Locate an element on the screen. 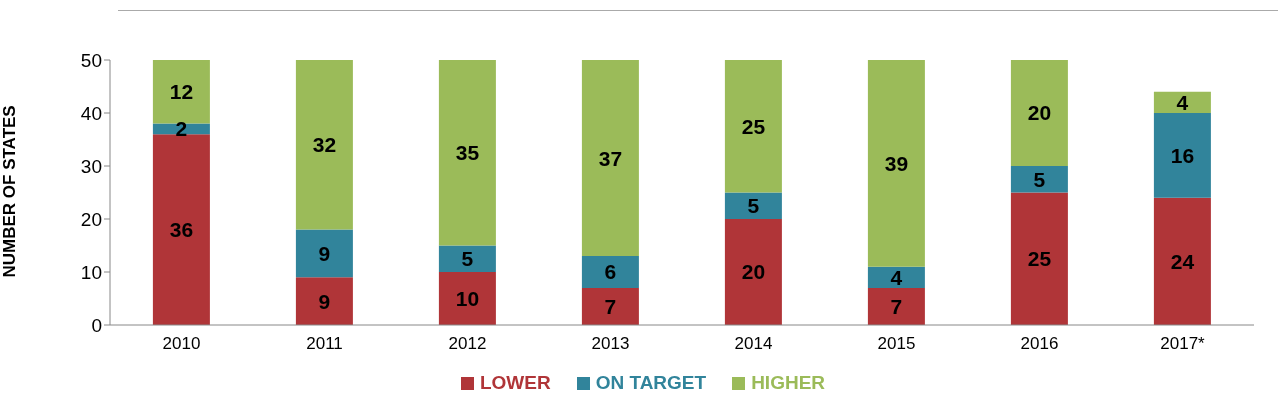 This screenshot has width=1286, height=401. x-tick-label: 2011 is located at coordinates (324, 344).